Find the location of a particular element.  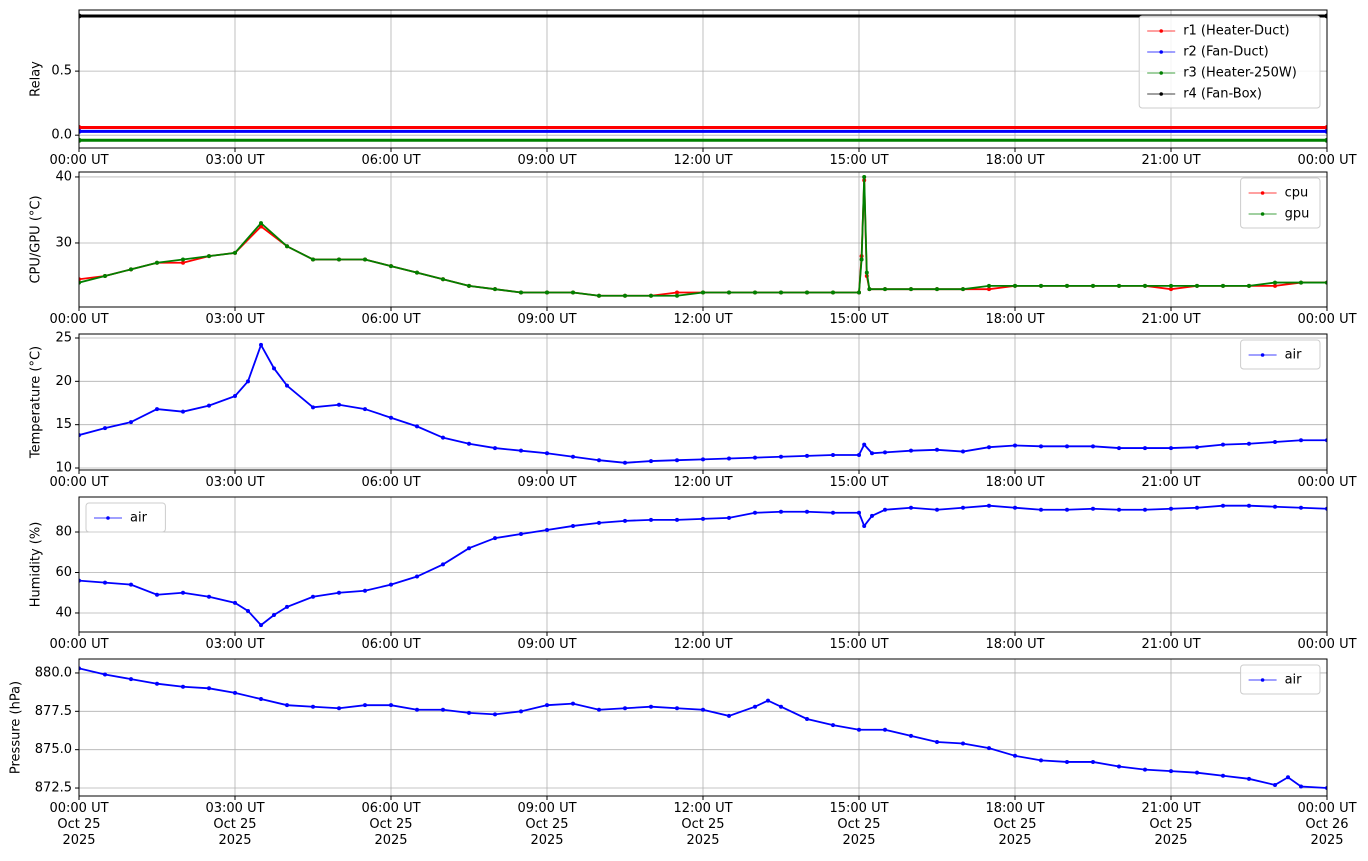

legend-label: r3 (Heater-250W) is located at coordinates (1240, 73).